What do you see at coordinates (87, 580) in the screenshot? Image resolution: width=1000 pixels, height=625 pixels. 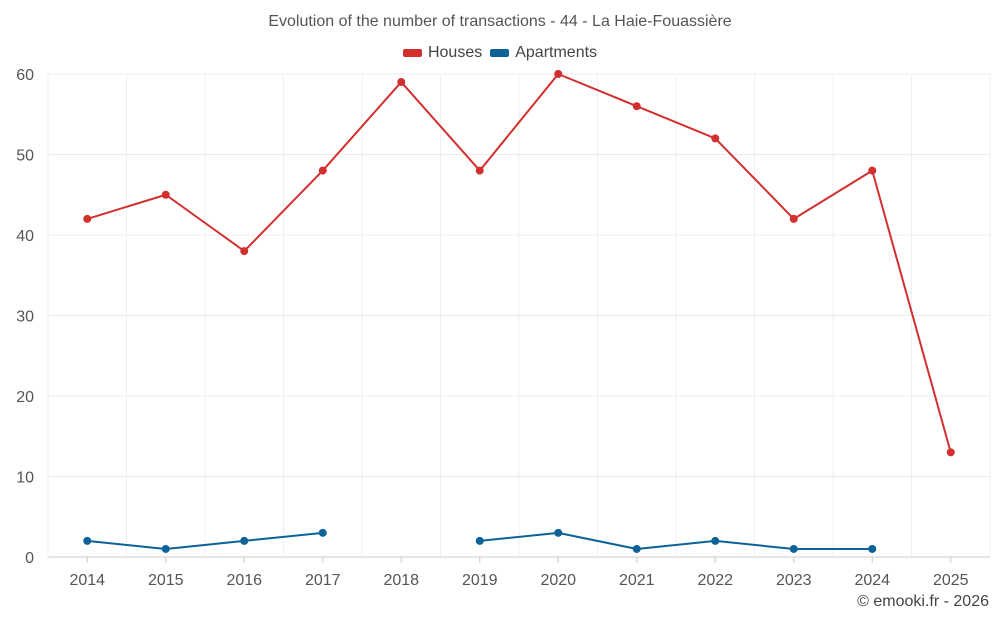 I see `x-tick-label-2014: 2014` at bounding box center [87, 580].